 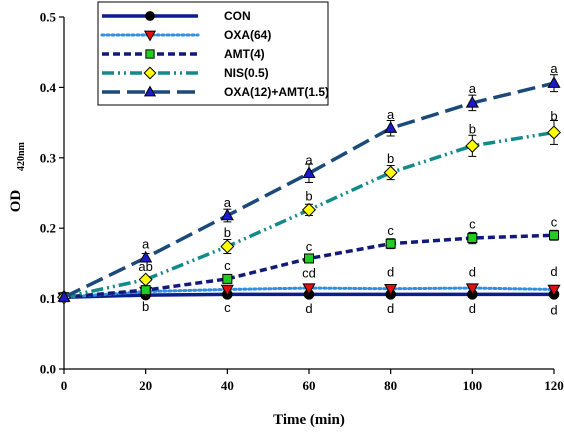 I want to click on x-tick-label: 100, so click(x=473, y=385).